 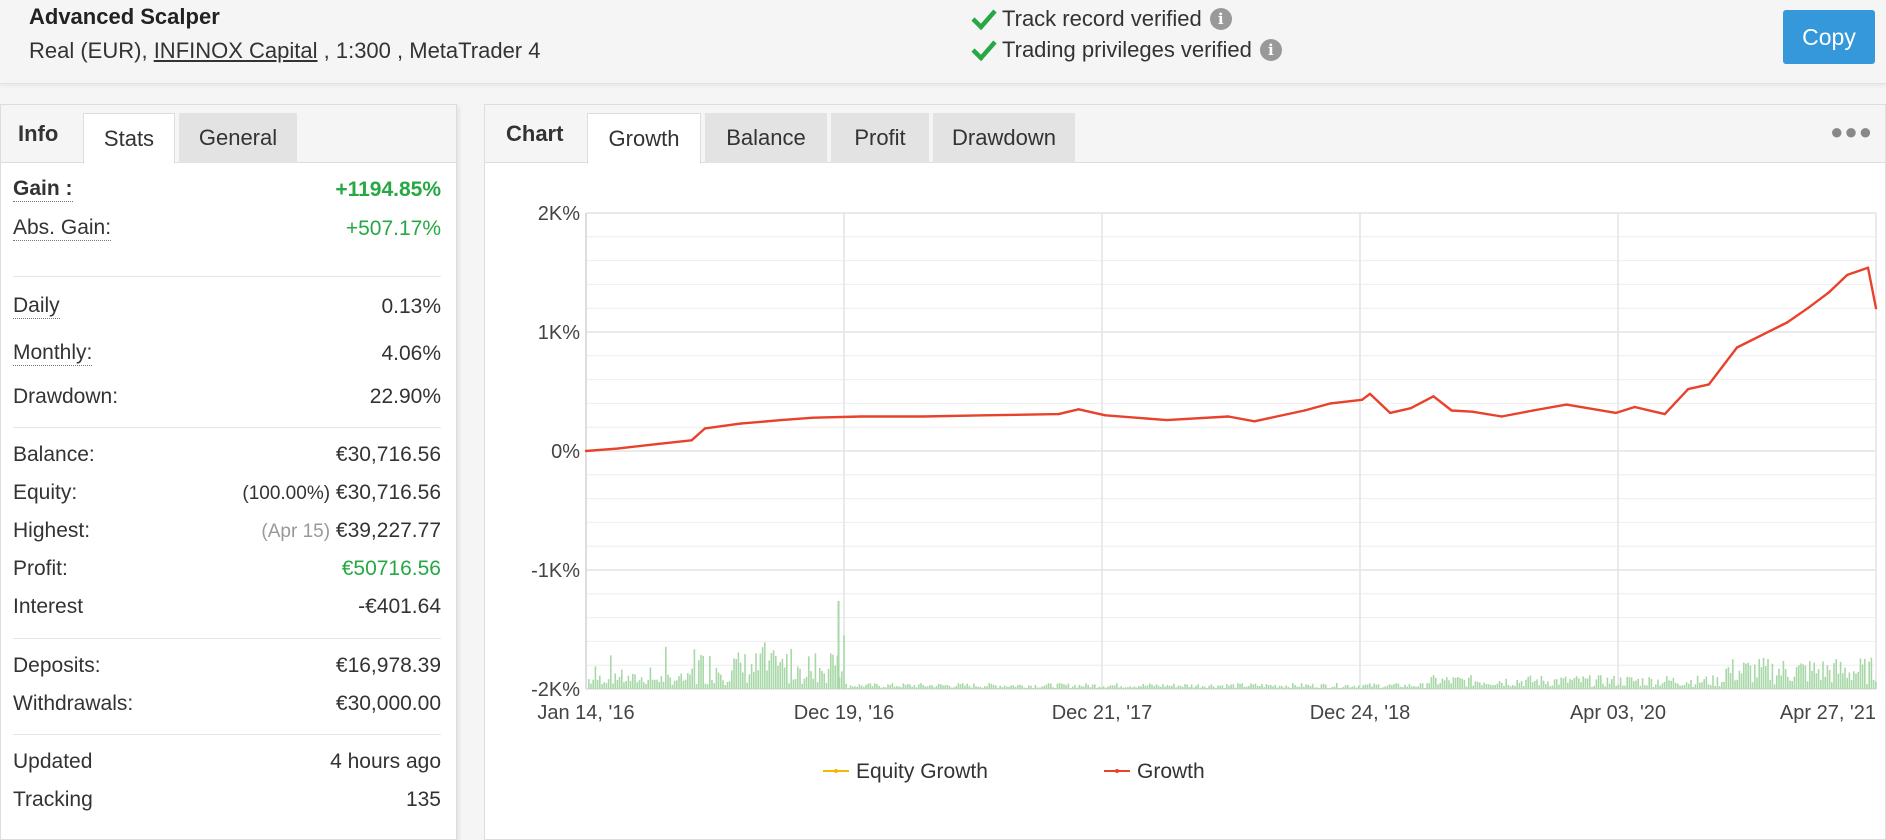 What do you see at coordinates (644, 138) in the screenshot?
I see `tab-growth: Growth` at bounding box center [644, 138].